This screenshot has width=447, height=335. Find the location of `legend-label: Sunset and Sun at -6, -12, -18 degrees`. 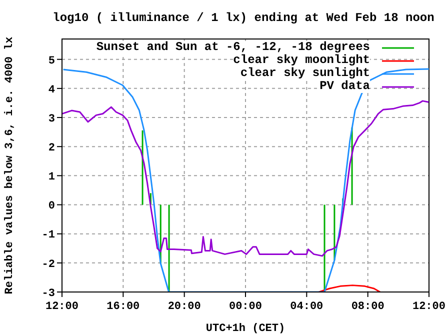

legend-label: Sunset and Sun at -6, -12, -18 degrees is located at coordinates (233, 47).